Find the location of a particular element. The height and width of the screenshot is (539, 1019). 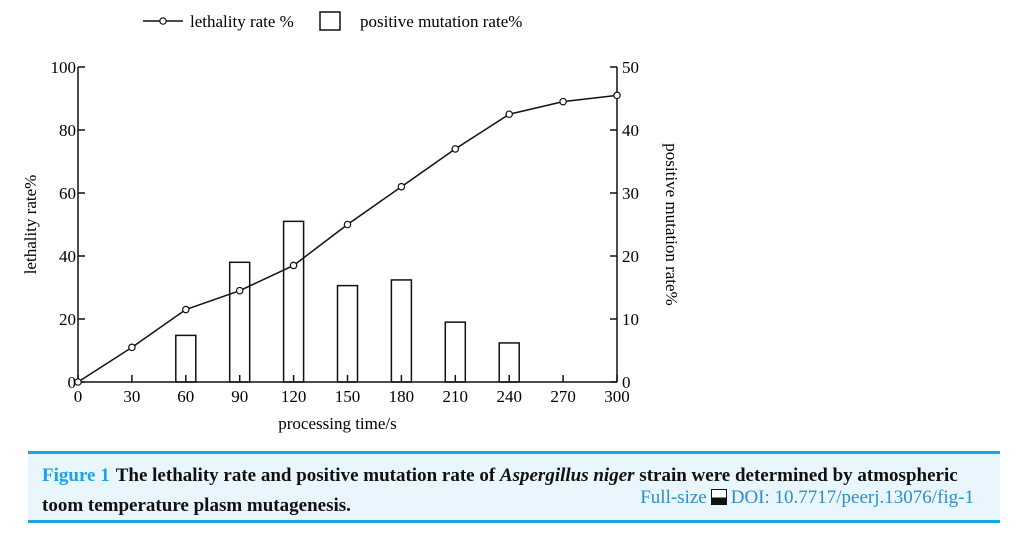

legend-bar-icon is located at coordinates (330, 21).